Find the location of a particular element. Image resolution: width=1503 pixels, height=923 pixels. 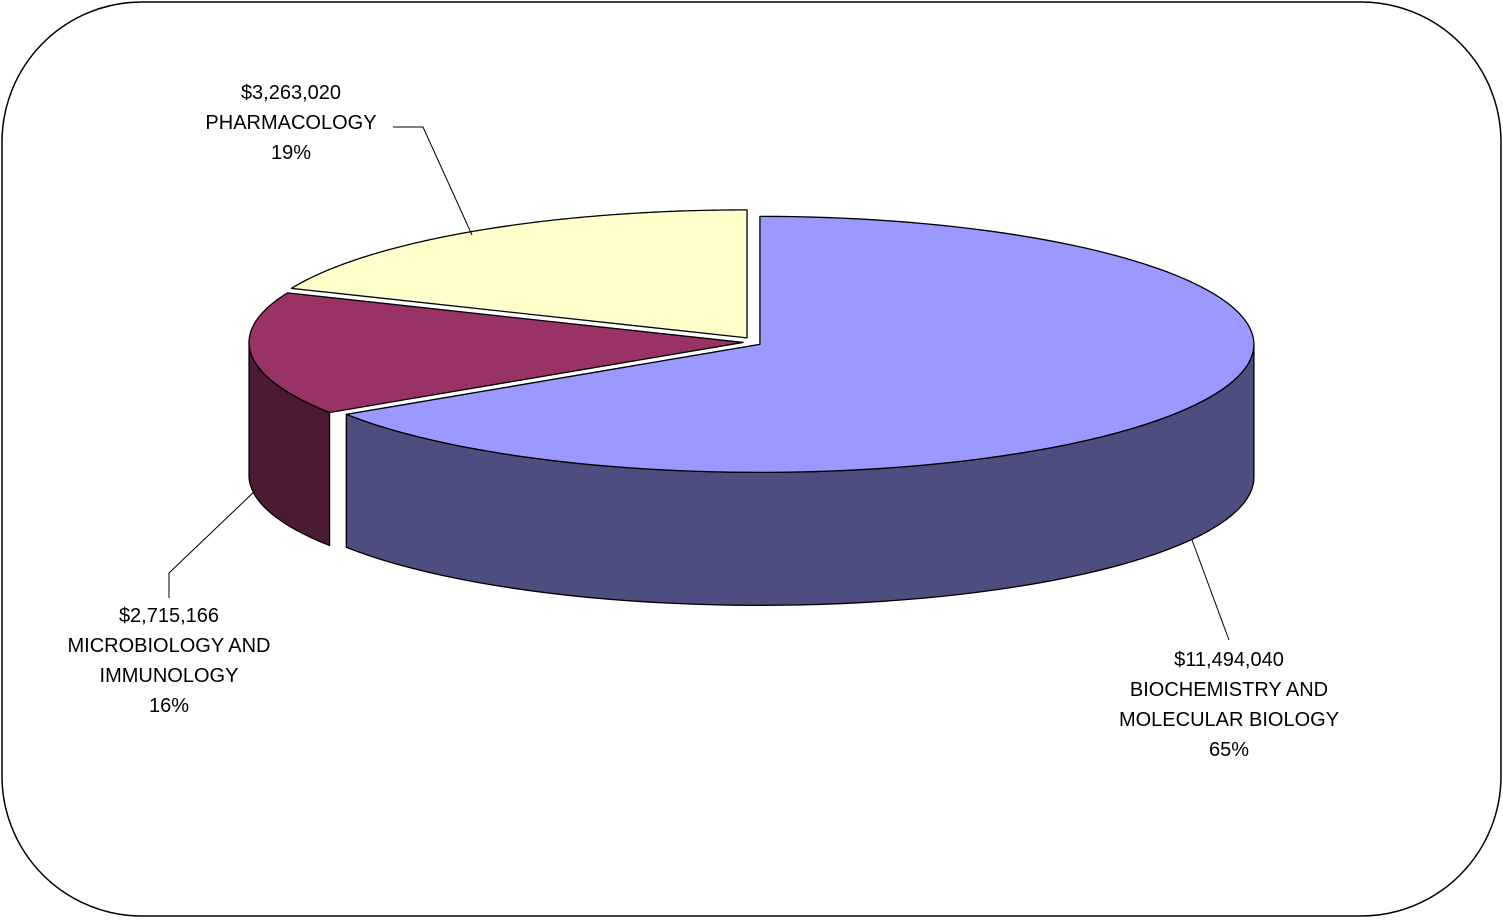

data-label-percent: 65% is located at coordinates (1229, 750).